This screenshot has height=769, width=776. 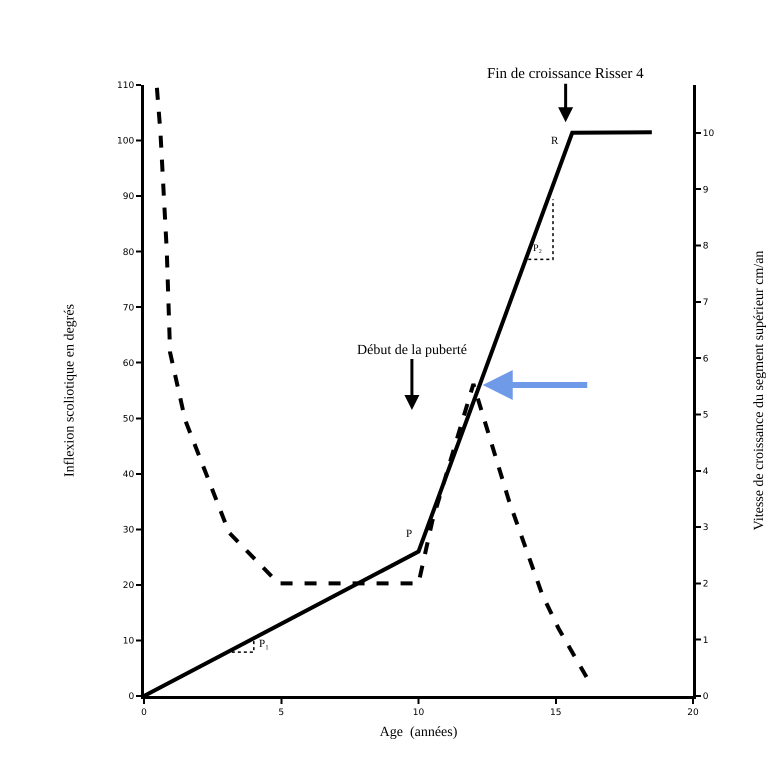 What do you see at coordinates (705, 303) in the screenshot?
I see `y2-tick-label: 7` at bounding box center [705, 303].